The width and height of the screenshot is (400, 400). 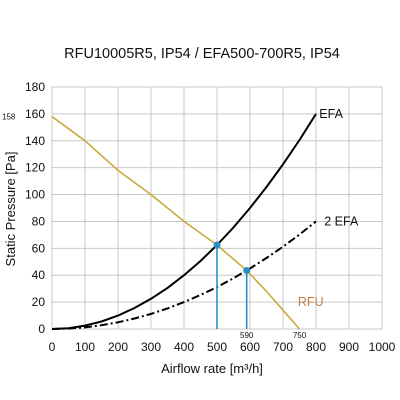 What do you see at coordinates (283, 347) in the screenshot?
I see `x-tick-label-700: 700` at bounding box center [283, 347].